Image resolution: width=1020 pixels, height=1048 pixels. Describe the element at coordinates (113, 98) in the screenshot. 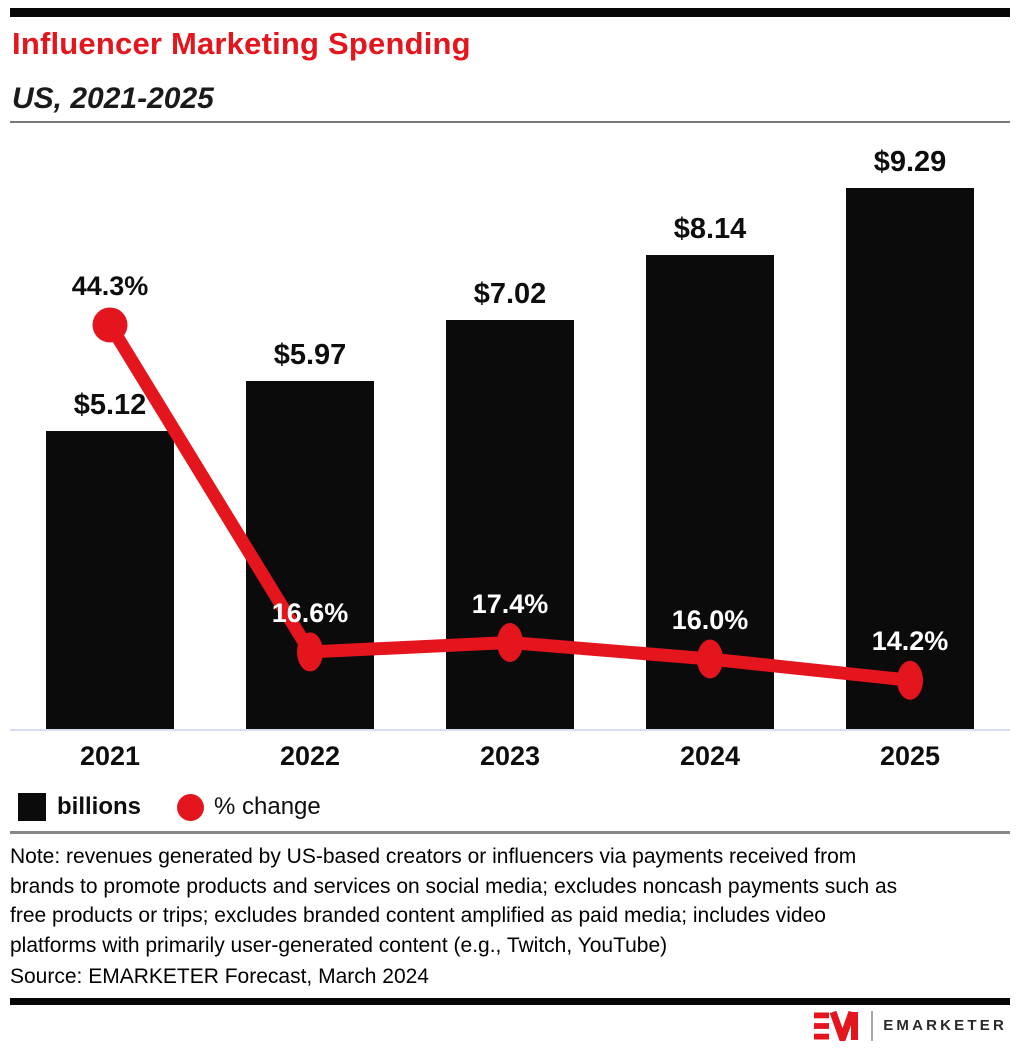

I see `chart-subtitle: US, 2021-2025` at that location.